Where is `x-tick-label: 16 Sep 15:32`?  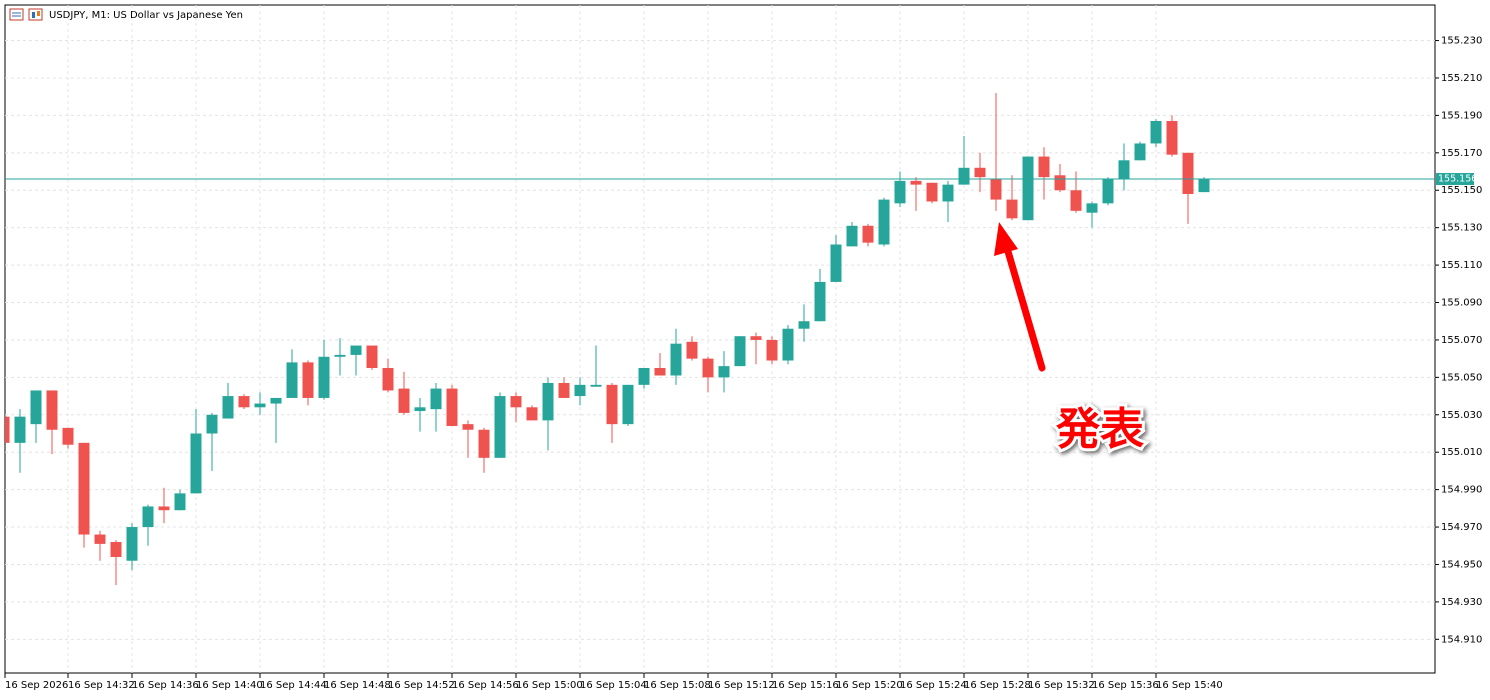 x-tick-label: 16 Sep 15:32 is located at coordinates (1061, 685).